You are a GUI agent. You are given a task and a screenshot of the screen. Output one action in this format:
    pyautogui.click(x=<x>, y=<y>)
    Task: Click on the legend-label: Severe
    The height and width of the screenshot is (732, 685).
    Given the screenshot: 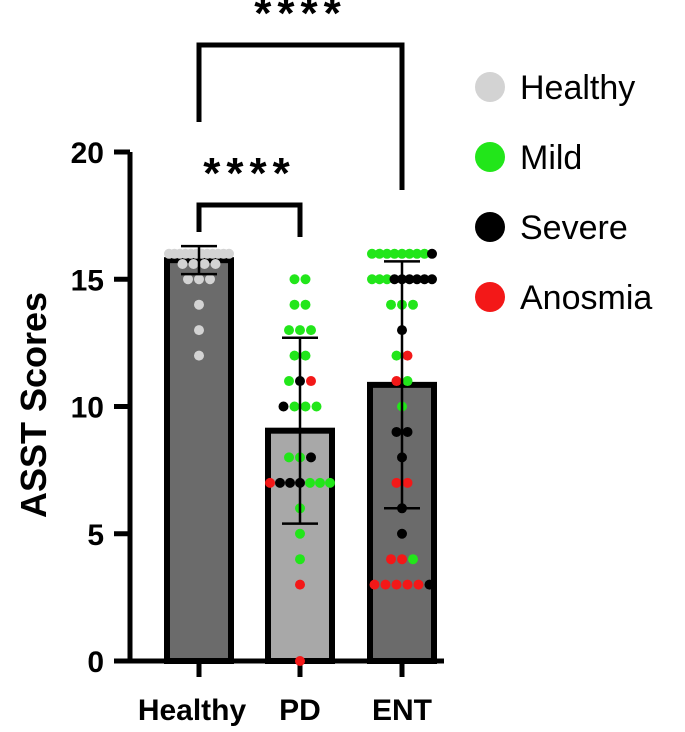 What is the action you would take?
    pyautogui.click(x=574, y=228)
    